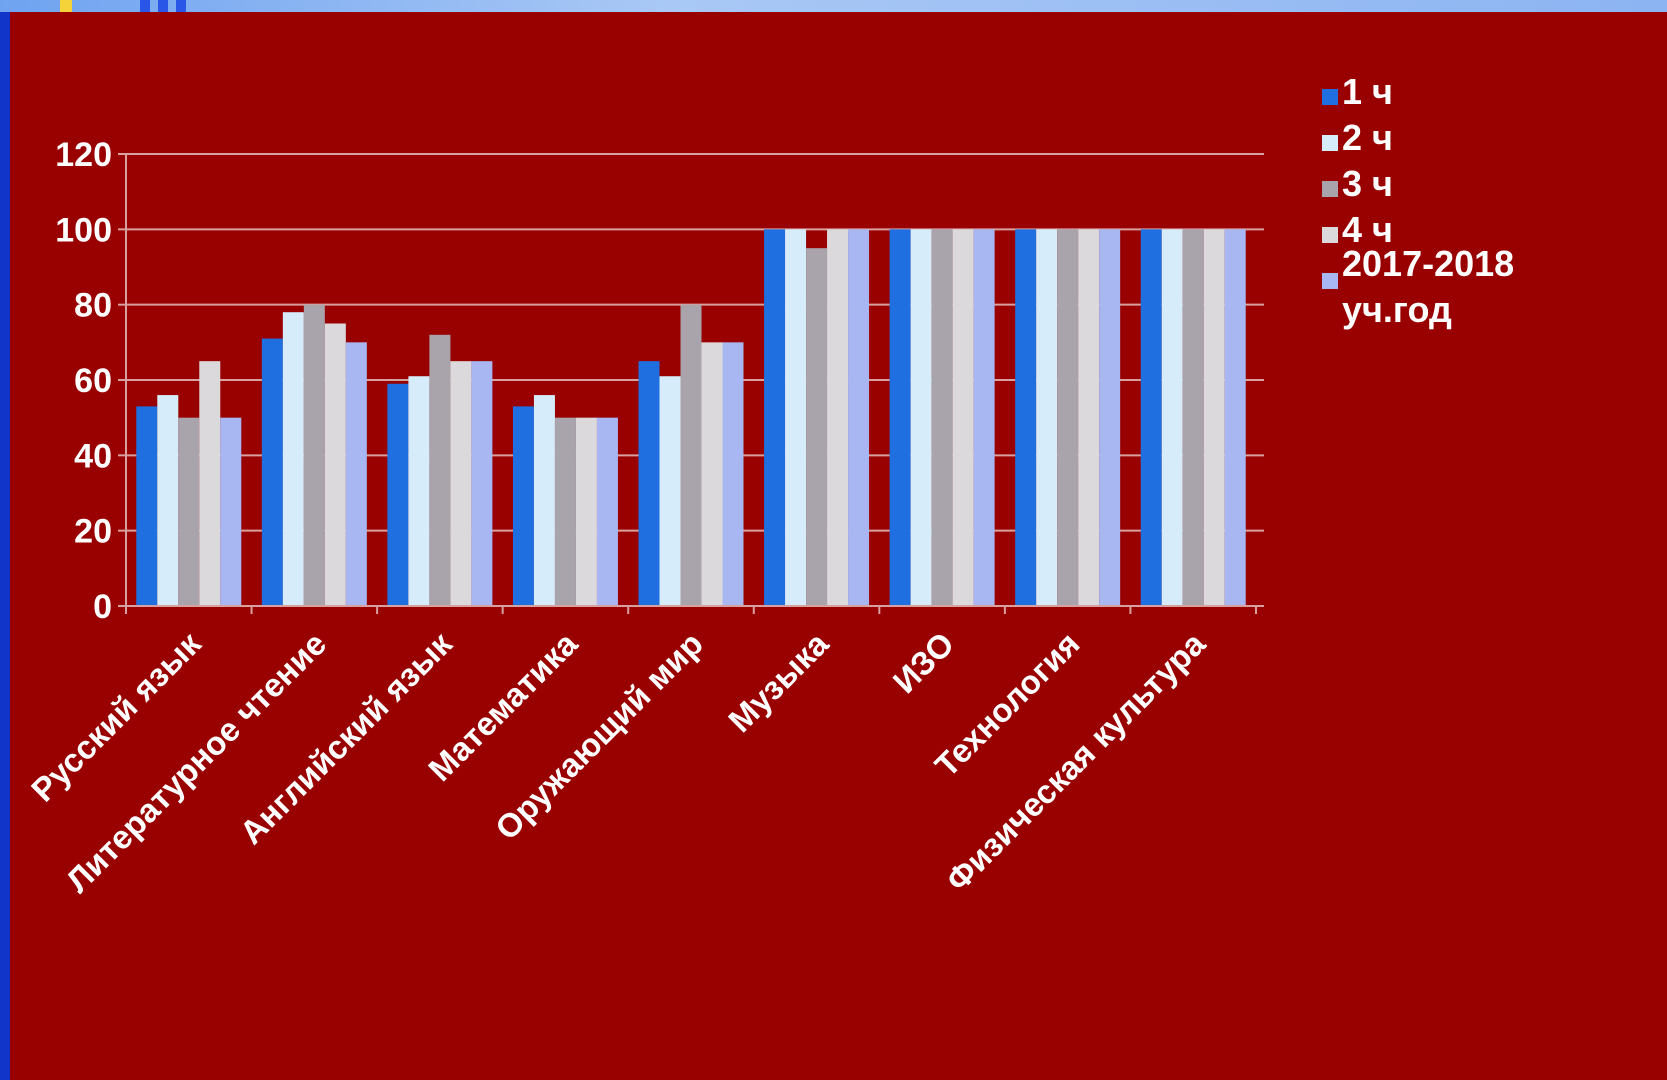  Describe the element at coordinates (102, 607) in the screenshot. I see `y-tick-label: 0` at that location.